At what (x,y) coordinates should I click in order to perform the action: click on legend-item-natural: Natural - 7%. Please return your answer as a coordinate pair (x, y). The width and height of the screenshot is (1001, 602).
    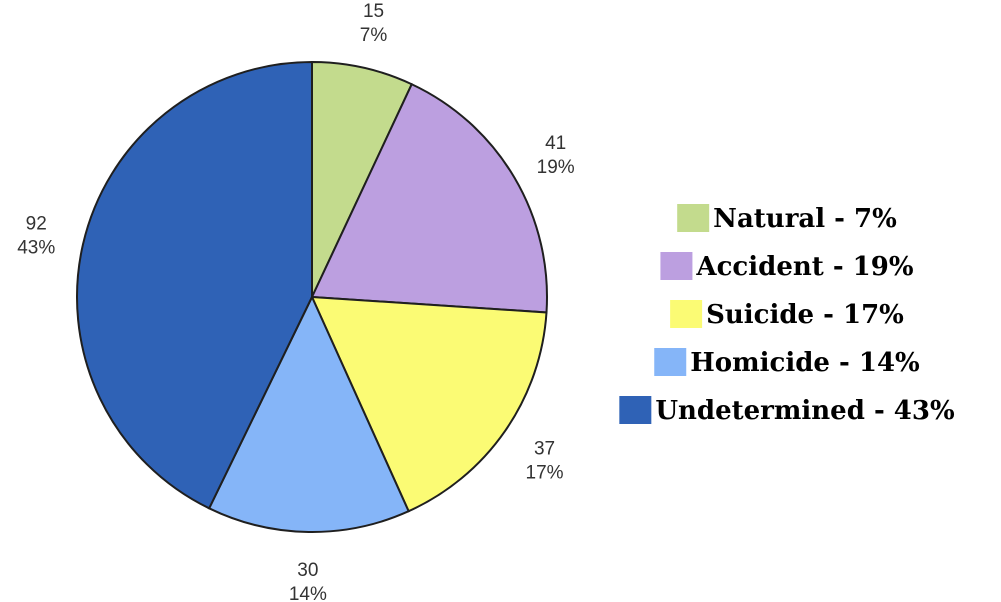
    Looking at the image, I should click on (787, 219).